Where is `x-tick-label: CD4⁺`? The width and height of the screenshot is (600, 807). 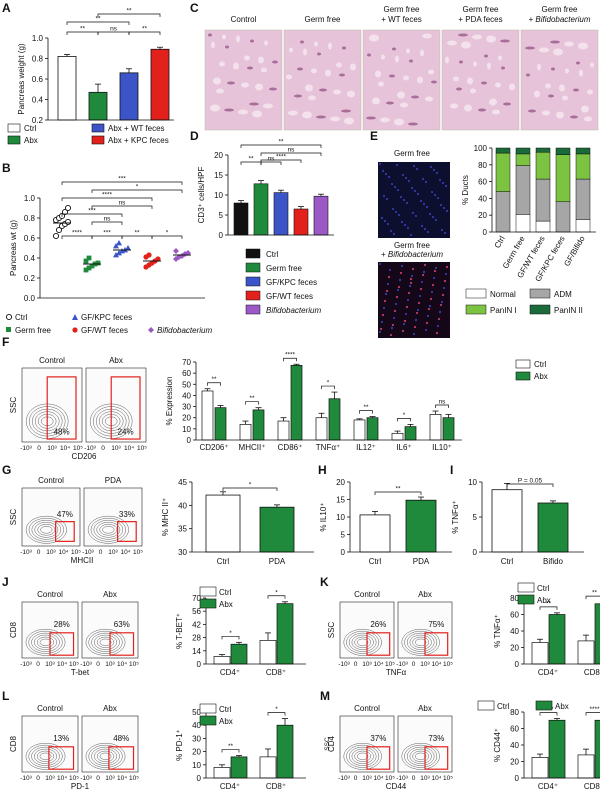
x-tick-label: CD4⁺ is located at coordinates (230, 672).